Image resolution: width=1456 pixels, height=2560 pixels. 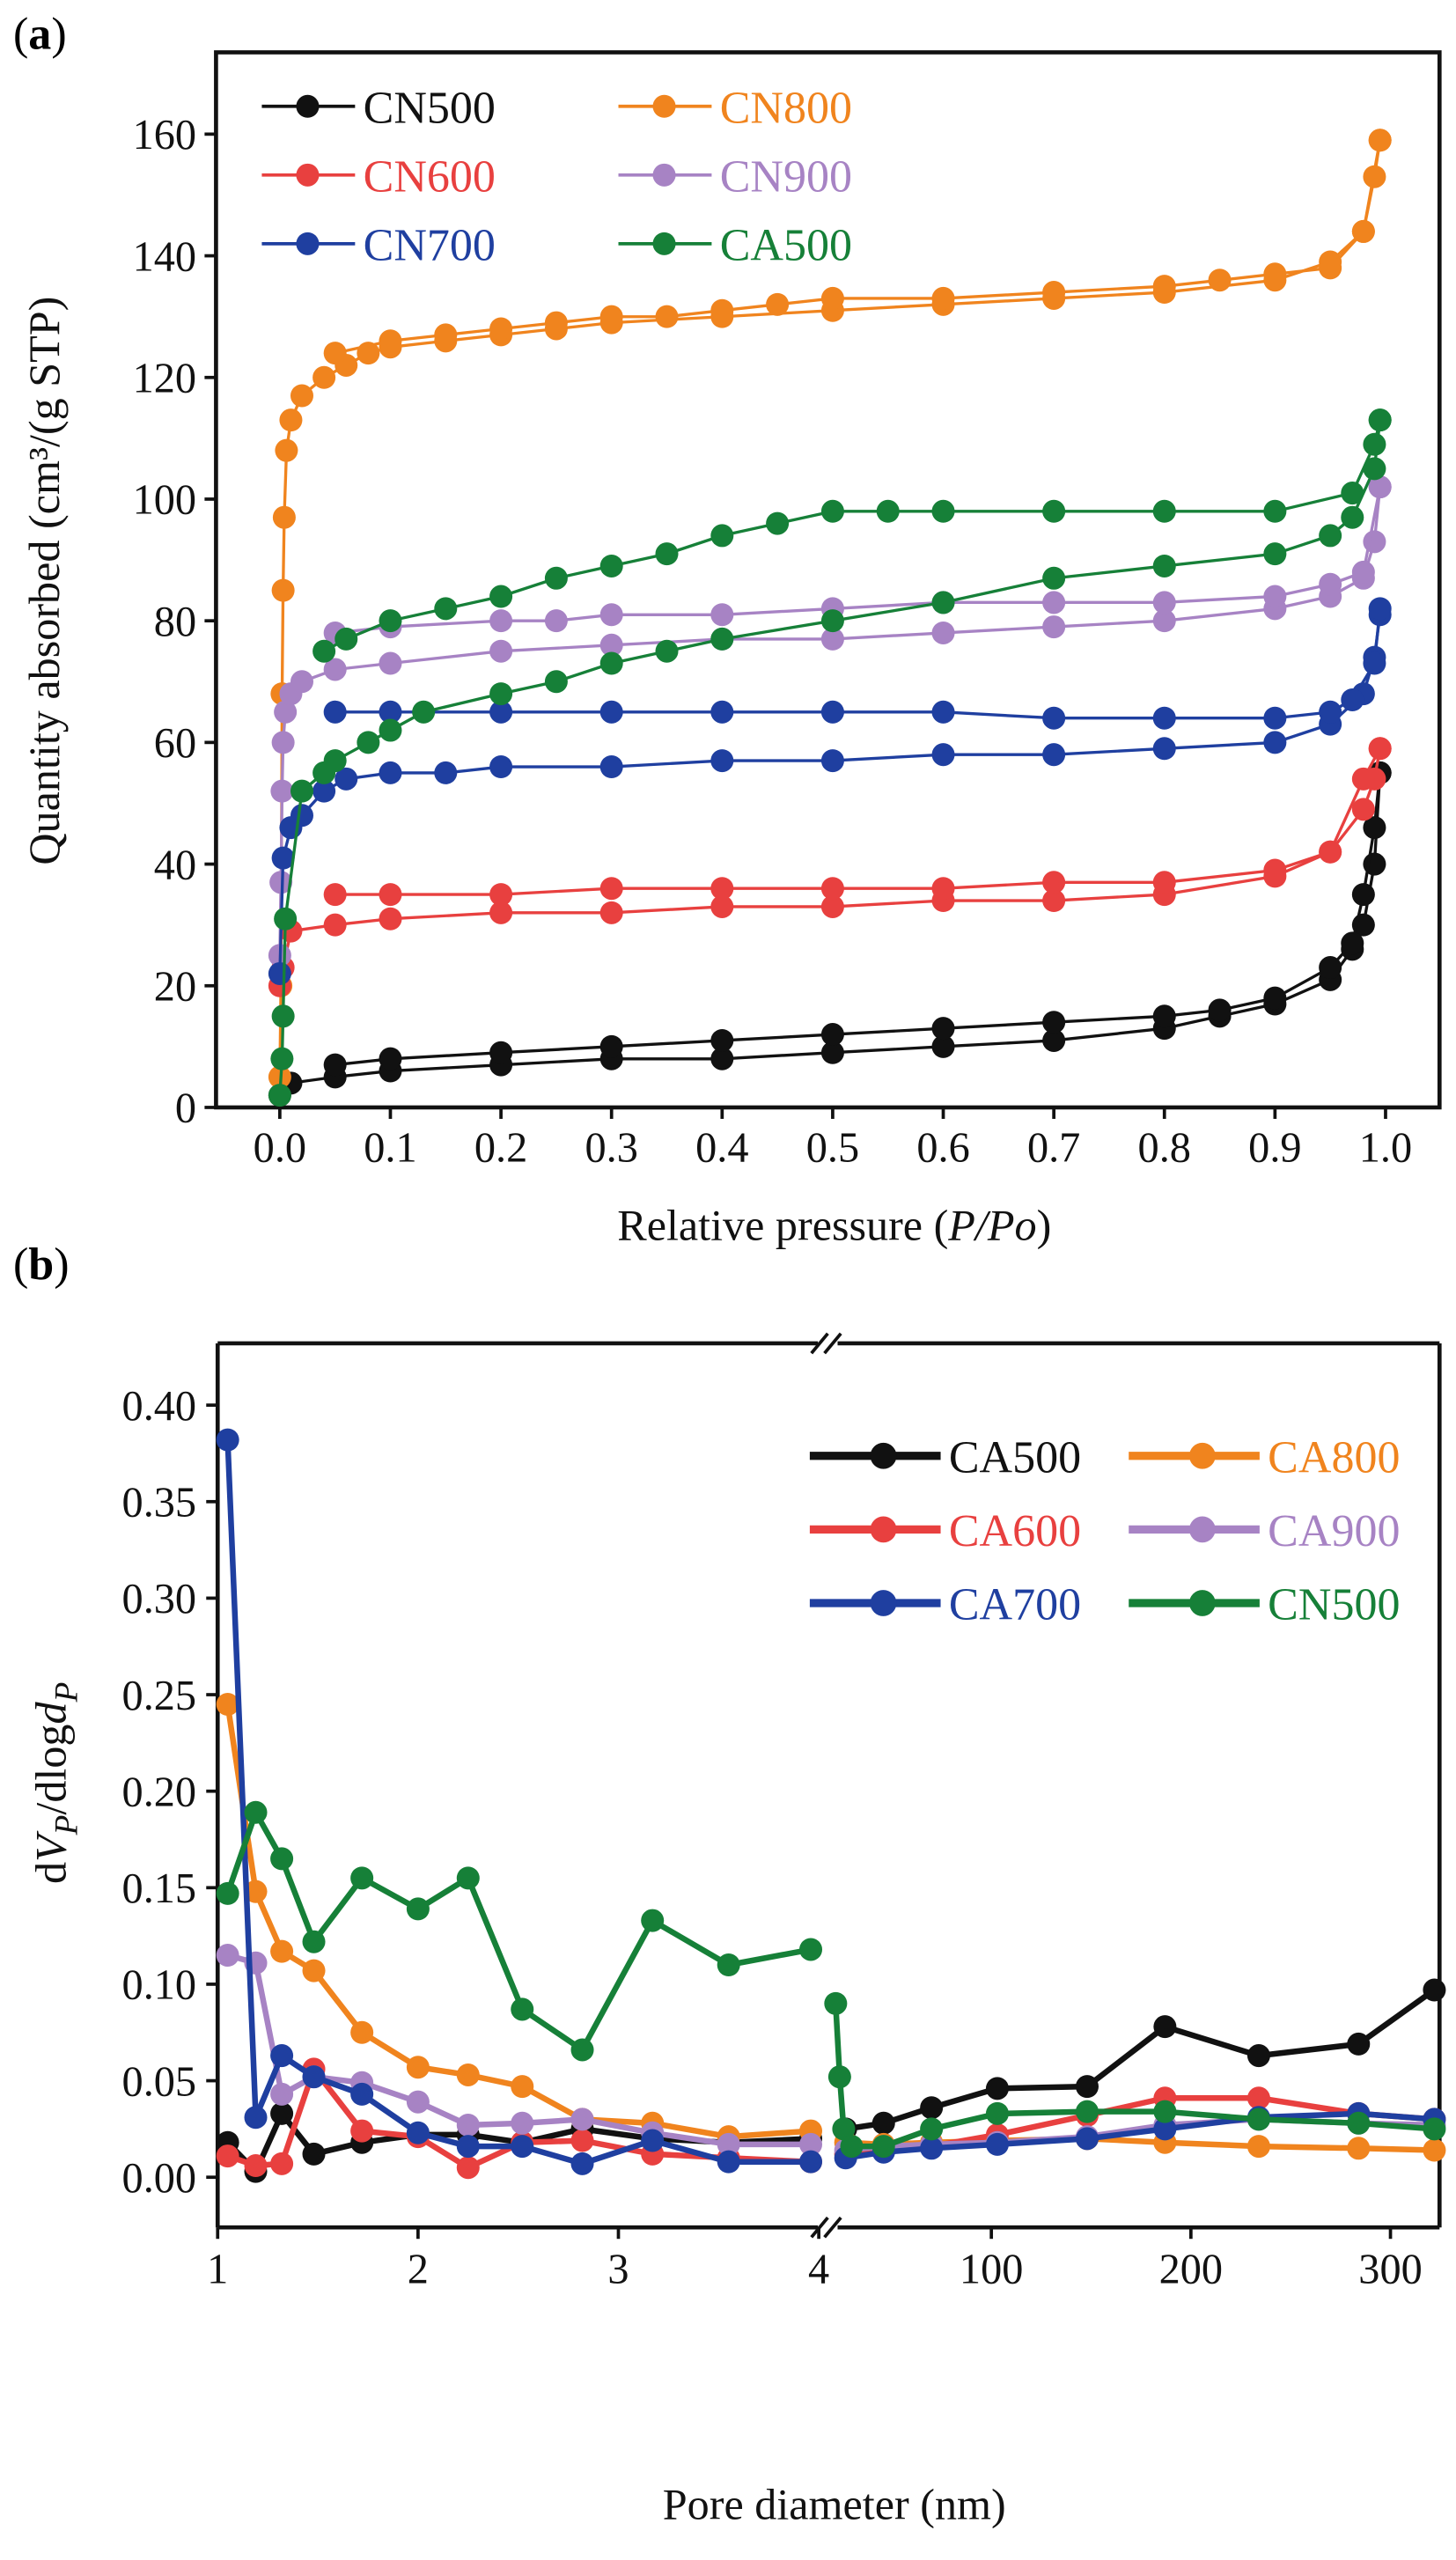 I want to click on x-tick-label-a: 0.6, so click(x=943, y=1147).